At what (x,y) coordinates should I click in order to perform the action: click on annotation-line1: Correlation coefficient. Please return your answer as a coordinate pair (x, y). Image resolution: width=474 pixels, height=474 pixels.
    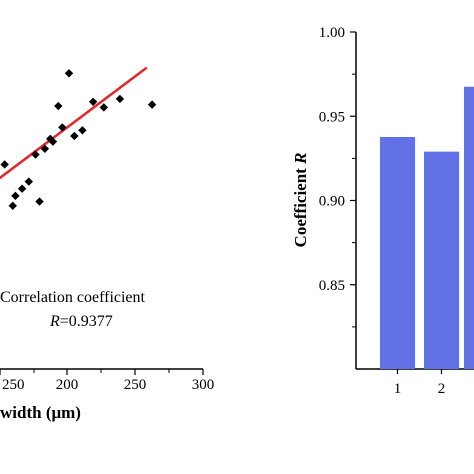
    Looking at the image, I should click on (73, 297).